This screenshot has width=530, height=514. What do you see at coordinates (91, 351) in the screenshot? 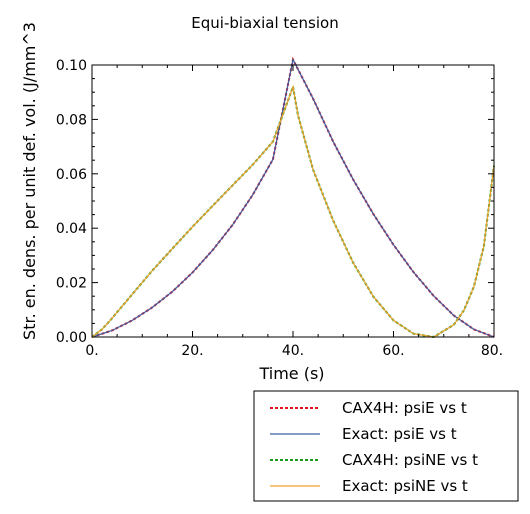
I see `x-tick-label: 0.` at bounding box center [91, 351].